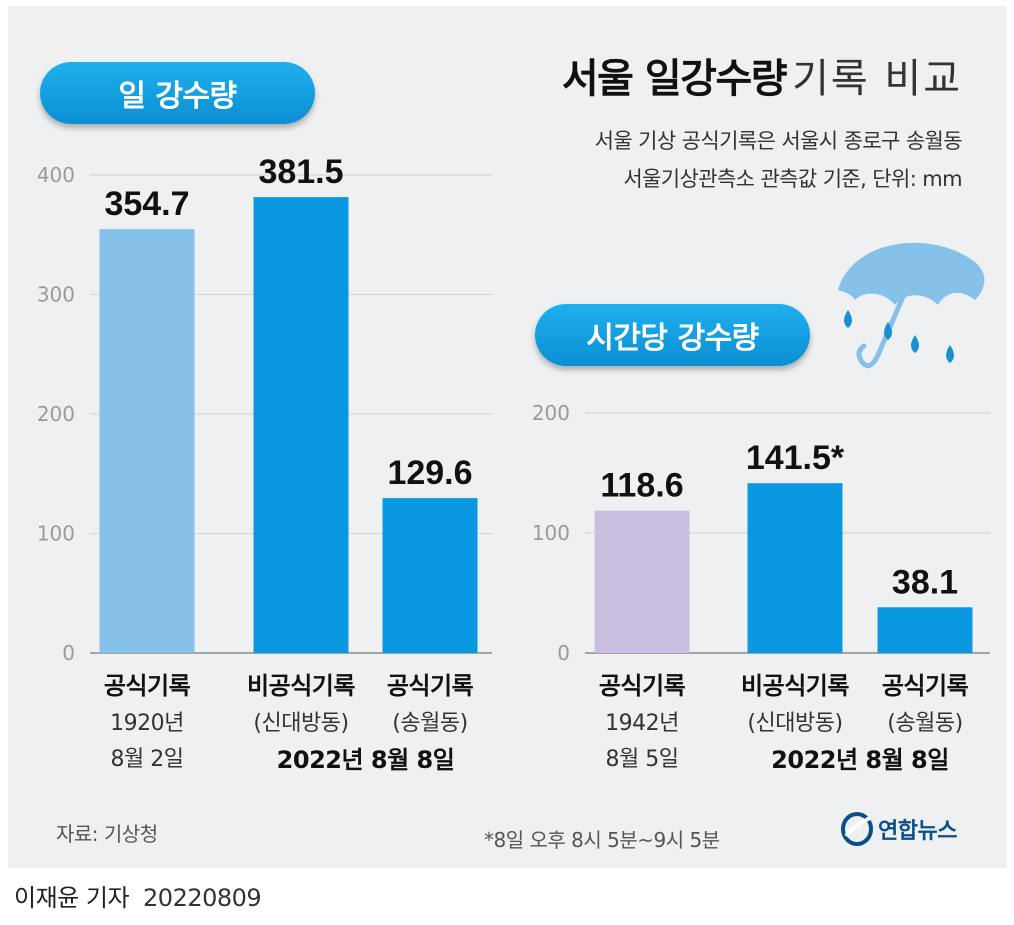 This screenshot has width=1014, height=925. I want to click on subtitle-line-2: 서울기상관측소 관측값 기준, 단위: mm, so click(792, 179).